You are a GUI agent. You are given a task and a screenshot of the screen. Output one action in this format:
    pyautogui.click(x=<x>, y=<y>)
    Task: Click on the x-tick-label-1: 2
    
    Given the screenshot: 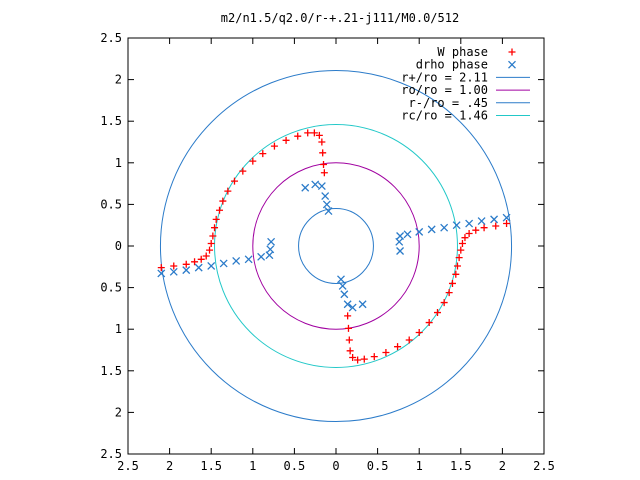 What is the action you would take?
    pyautogui.click(x=169, y=466)
    